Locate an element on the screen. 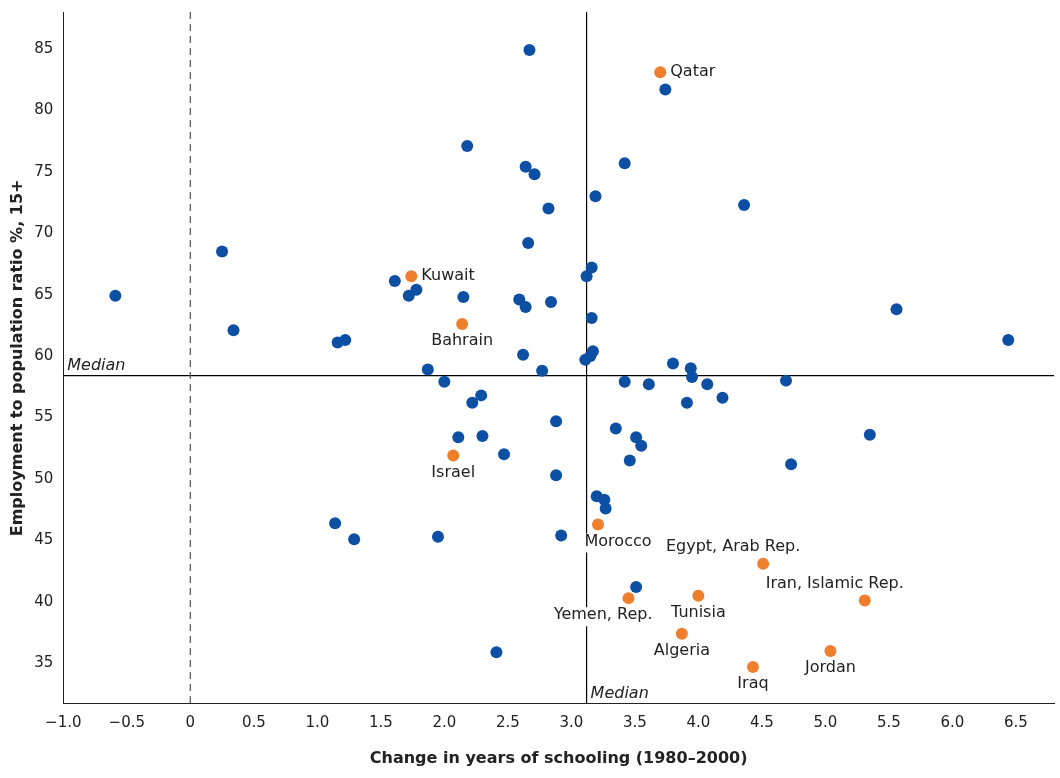 The height and width of the screenshot is (778, 1060). x-tick-label: 6.0 is located at coordinates (952, 721).